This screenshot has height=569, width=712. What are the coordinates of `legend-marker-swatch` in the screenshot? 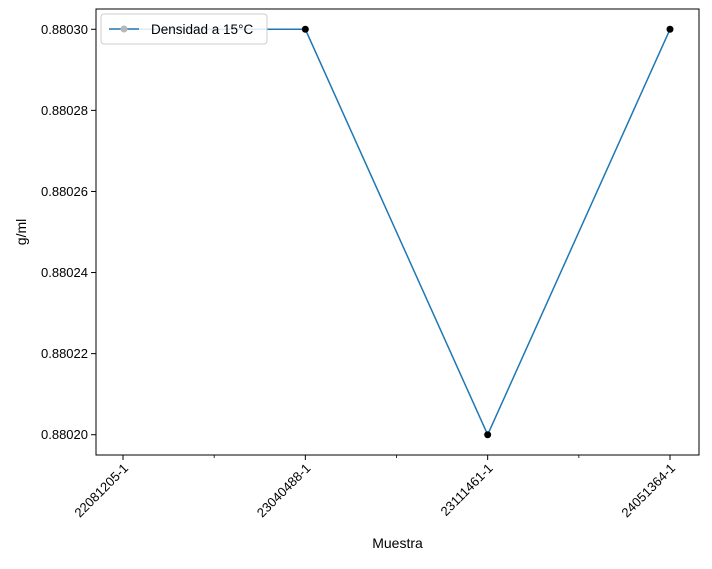 It's located at (124, 29).